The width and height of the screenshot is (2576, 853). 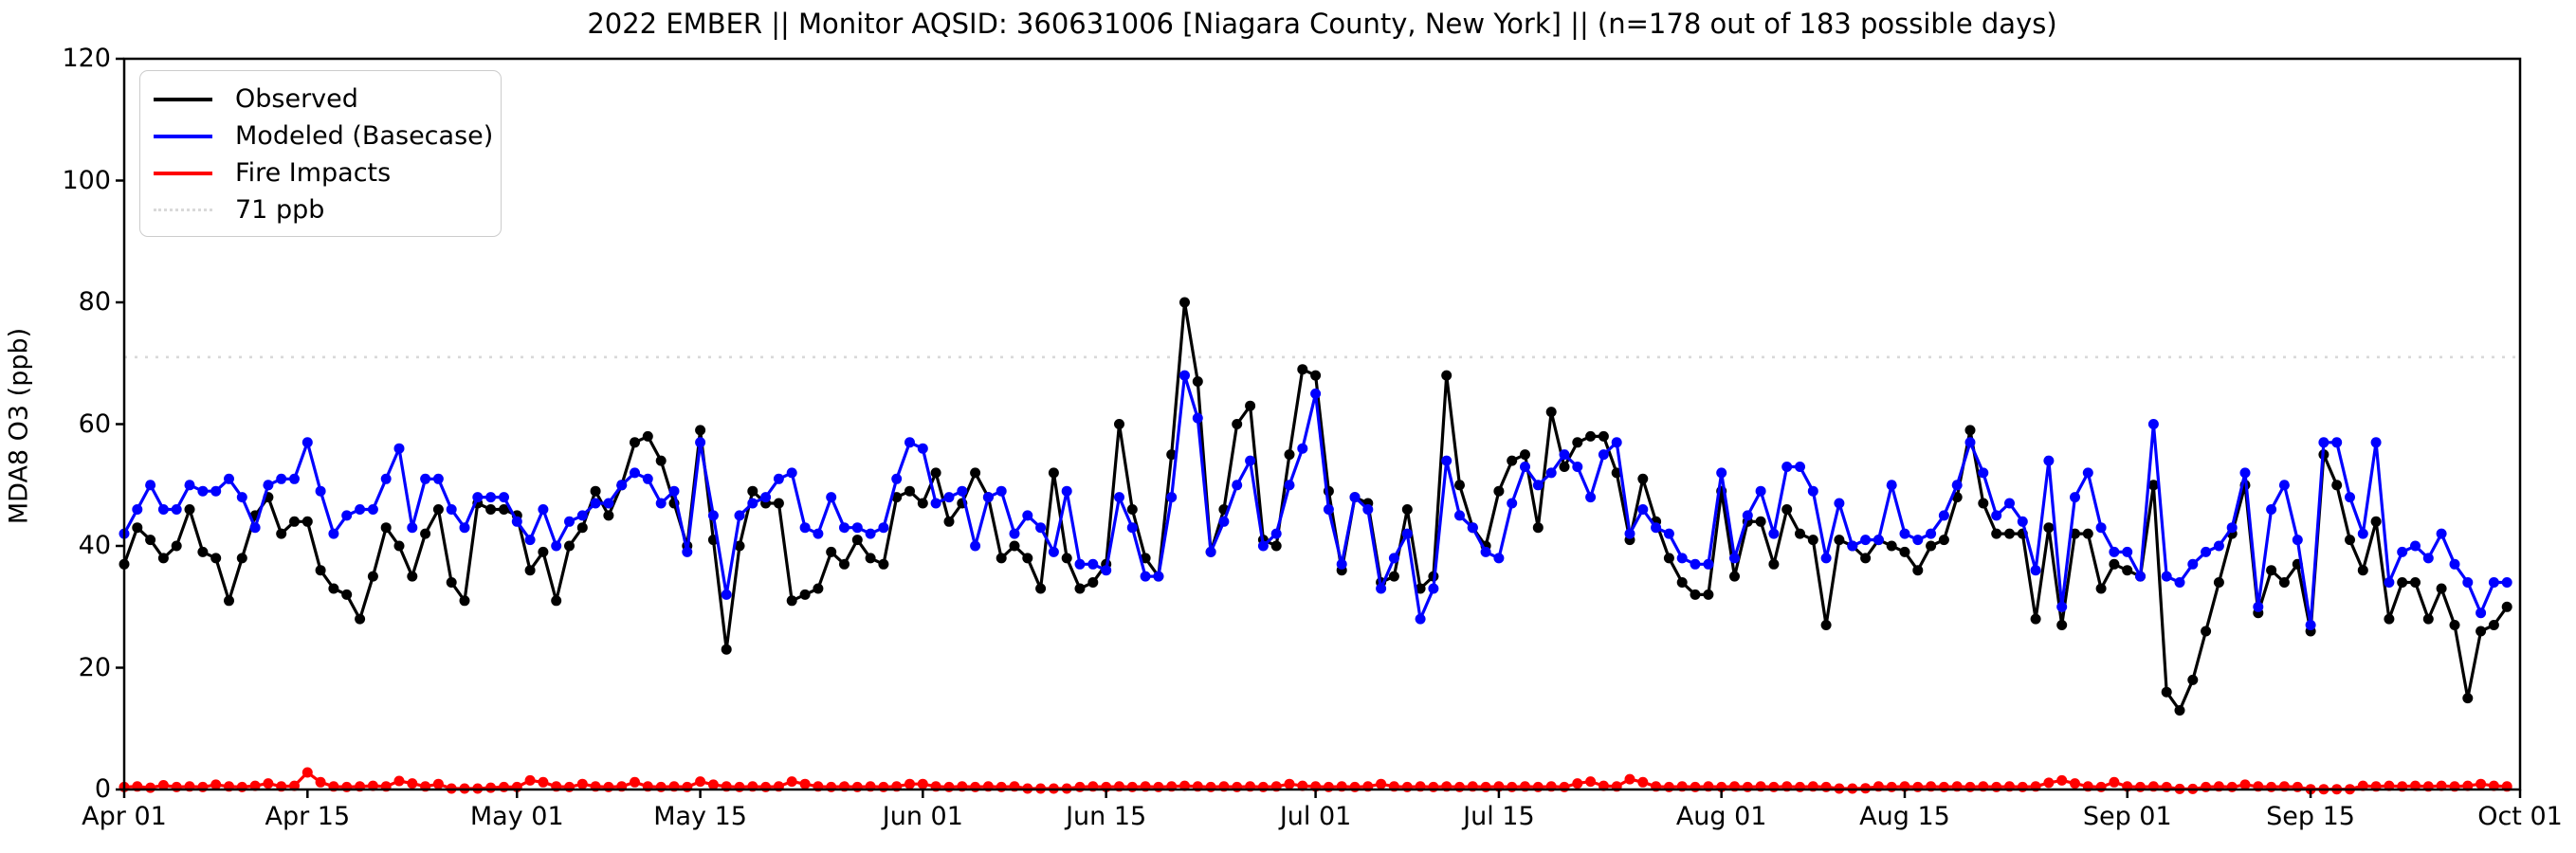 What do you see at coordinates (102, 789) in the screenshot?
I see `y-tick-label: 0` at bounding box center [102, 789].